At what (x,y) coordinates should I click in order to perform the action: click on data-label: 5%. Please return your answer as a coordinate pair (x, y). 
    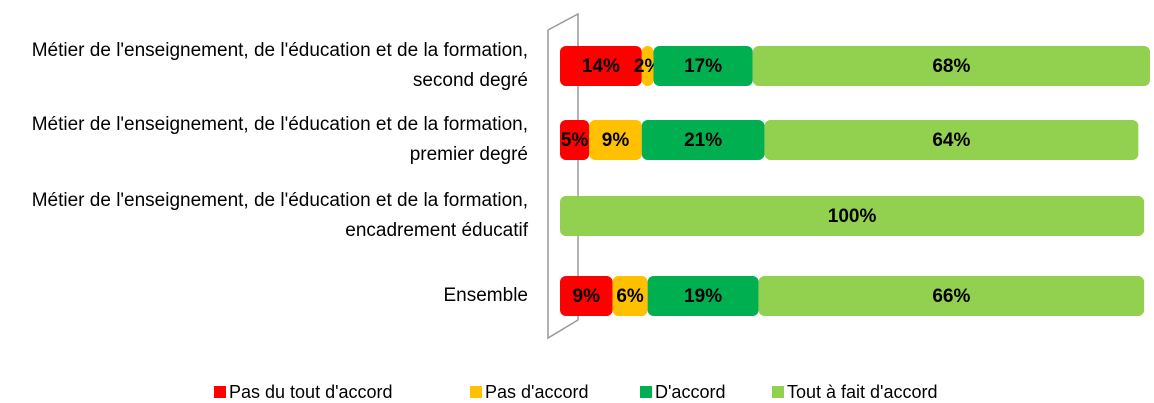
    Looking at the image, I should click on (575, 140).